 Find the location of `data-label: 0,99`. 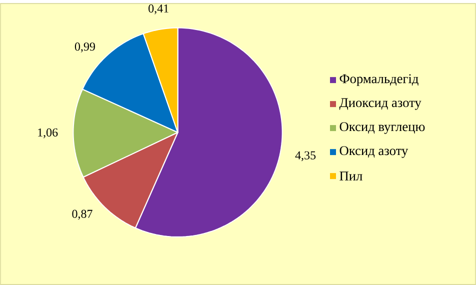

data-label: 0,99 is located at coordinates (84, 47).